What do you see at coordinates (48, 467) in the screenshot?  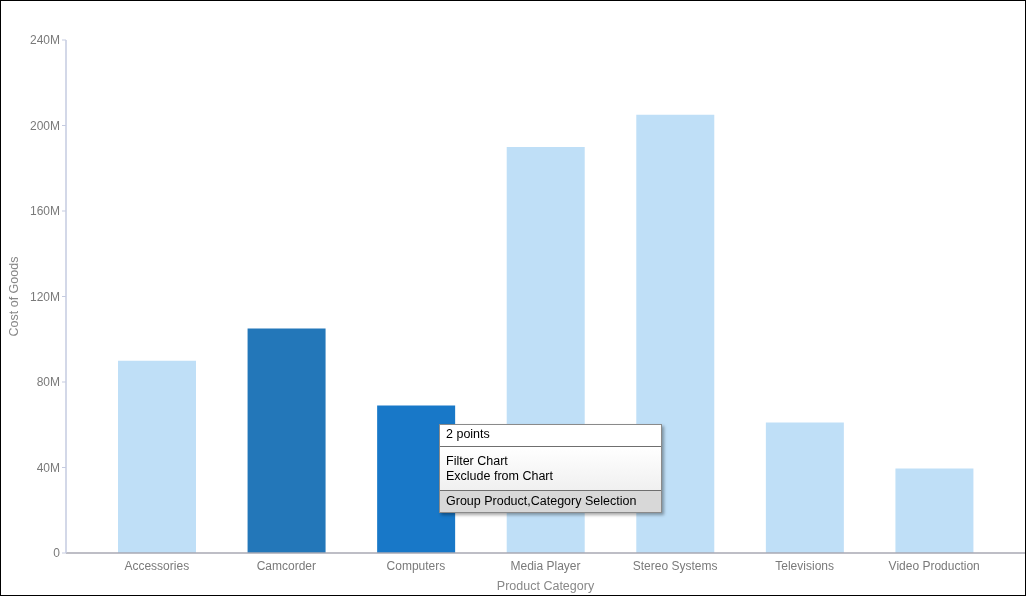 I see `y-tick-label: 40M` at bounding box center [48, 467].